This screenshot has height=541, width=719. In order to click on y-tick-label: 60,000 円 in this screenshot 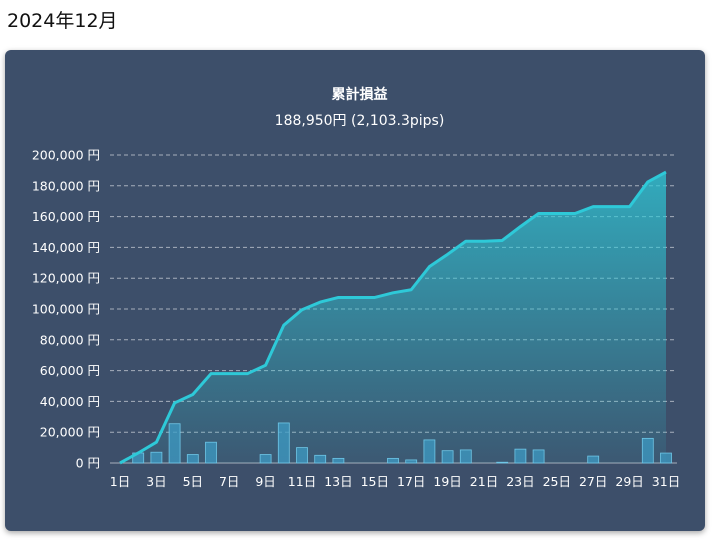, I will do `click(70, 370)`.